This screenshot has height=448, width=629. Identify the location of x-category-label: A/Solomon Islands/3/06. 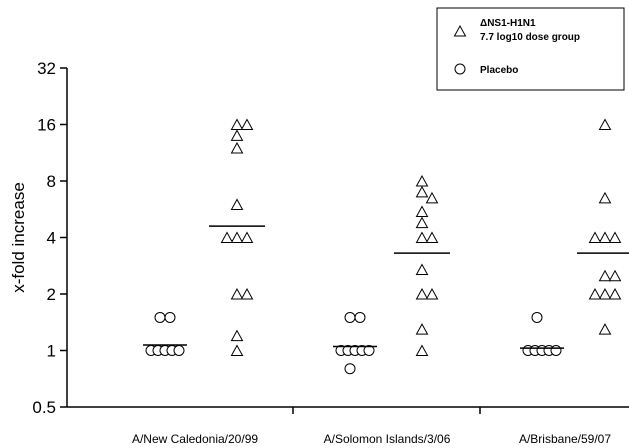
(387, 439).